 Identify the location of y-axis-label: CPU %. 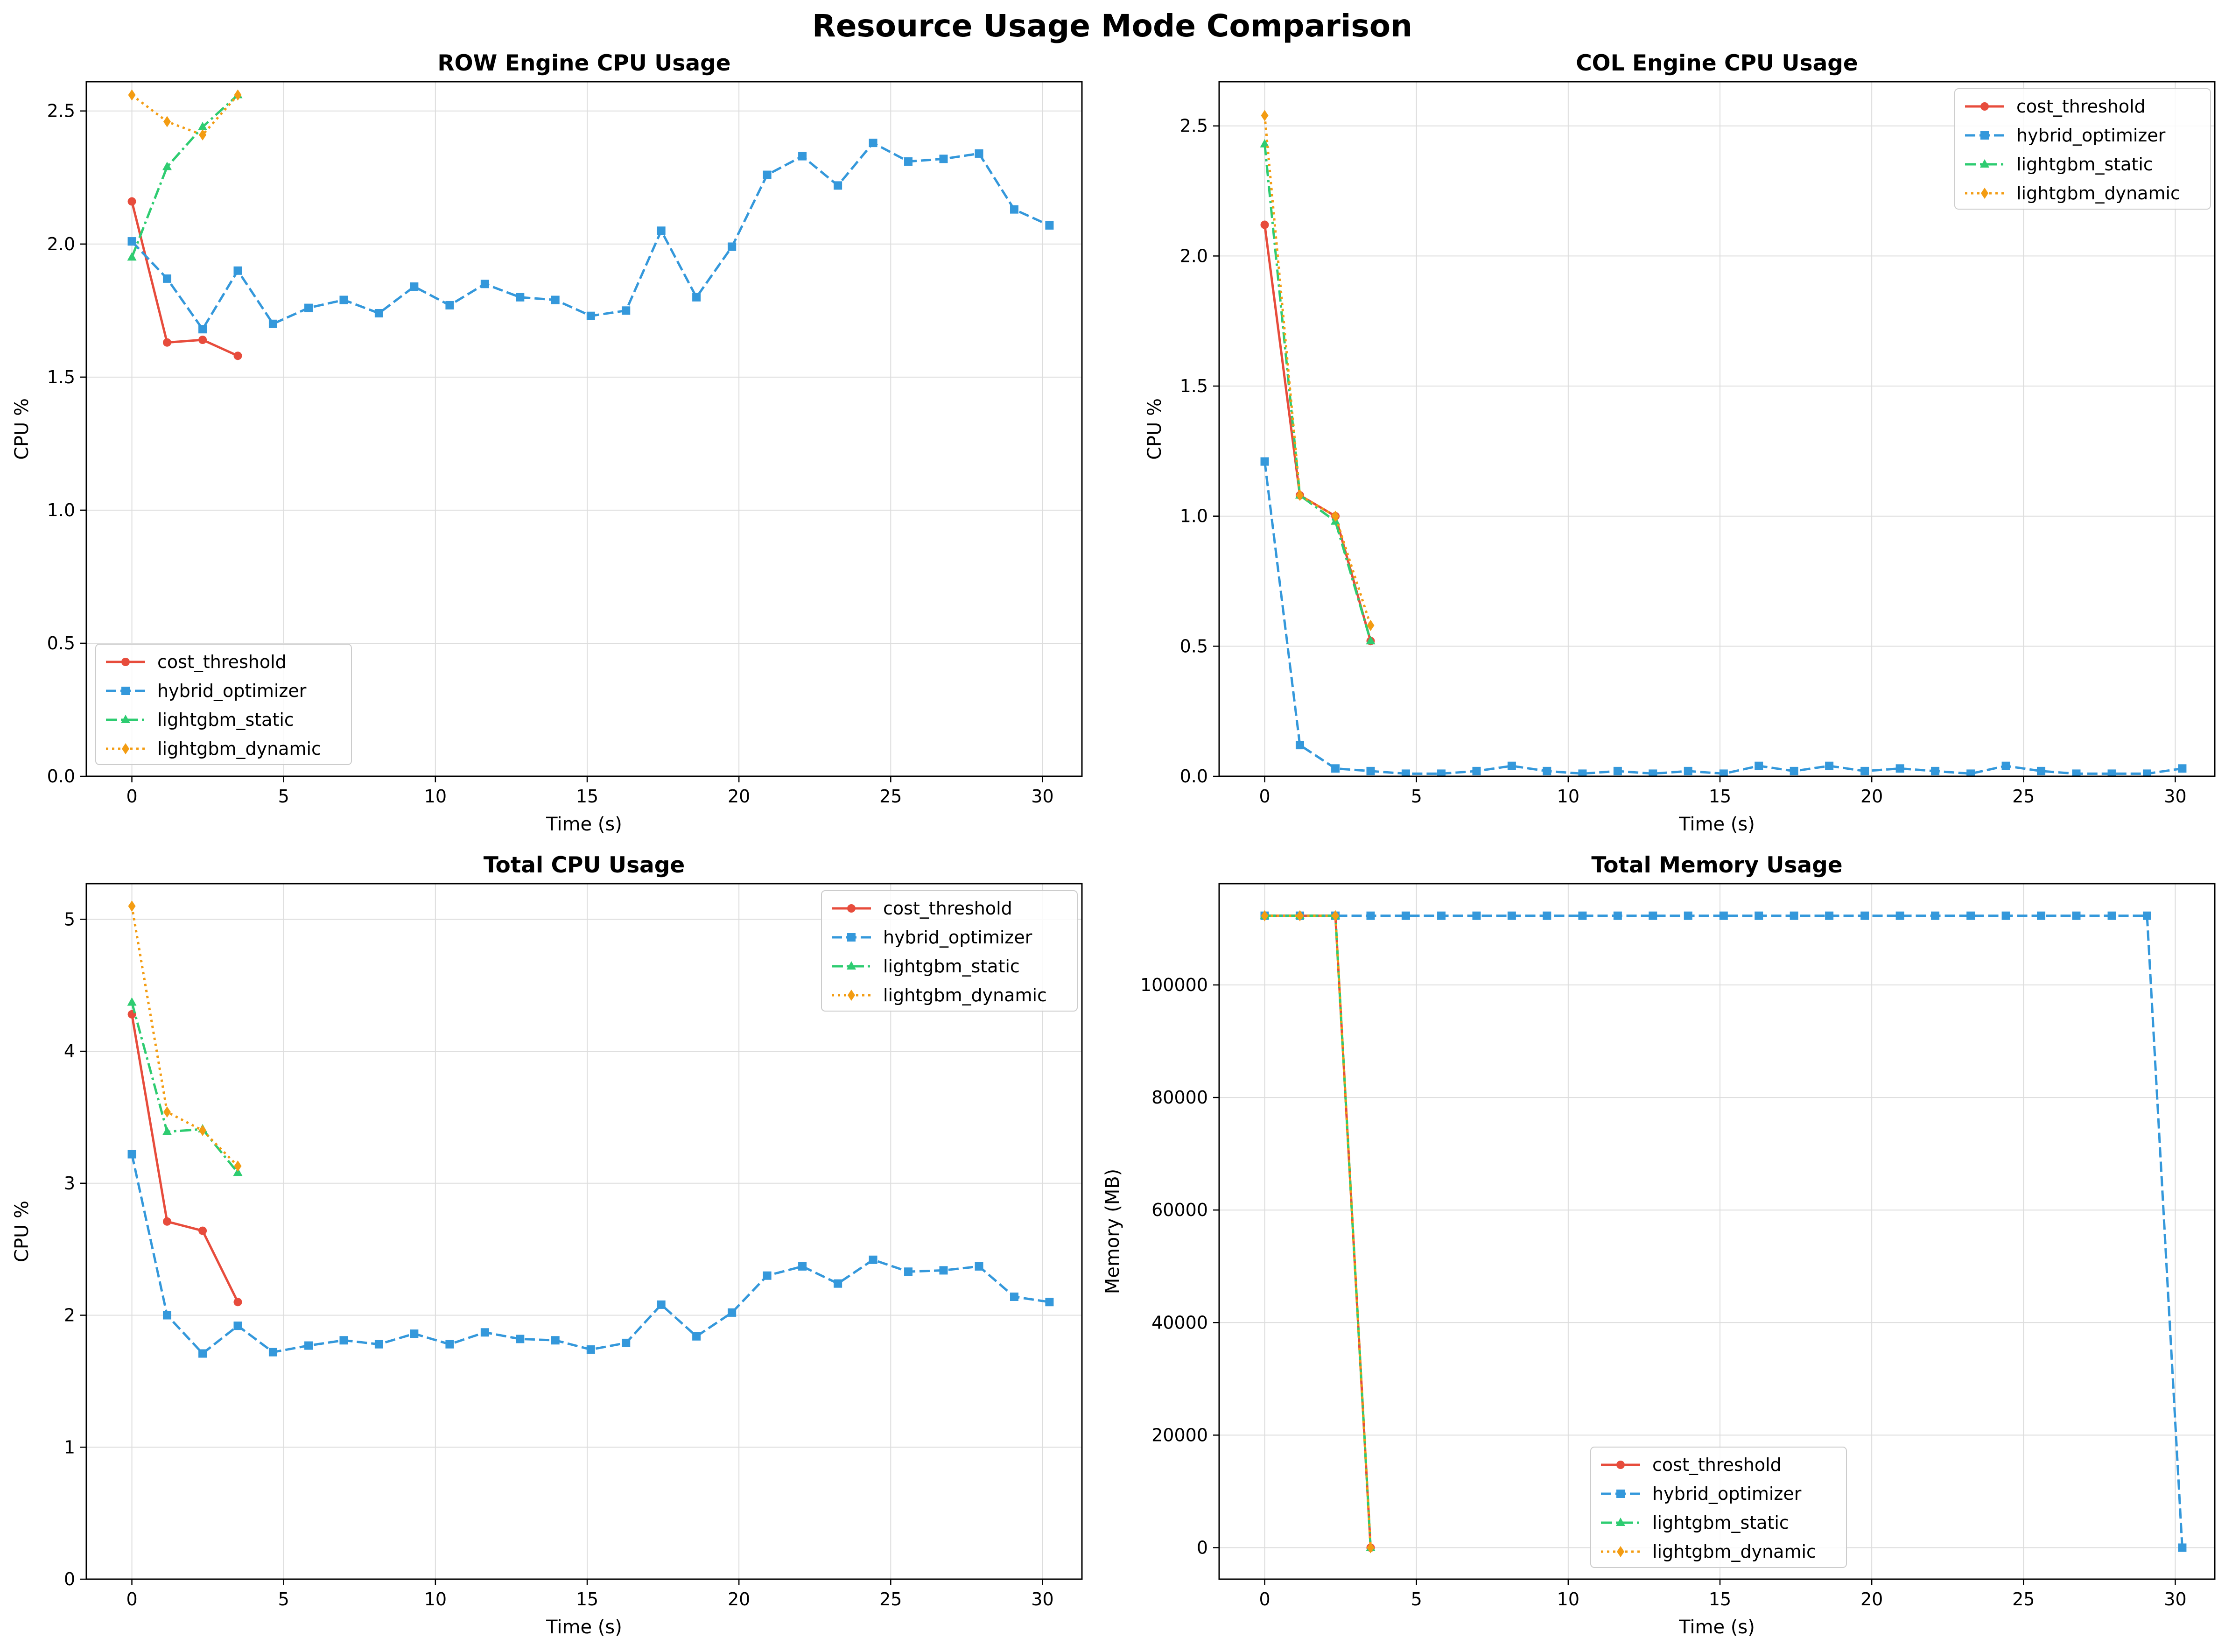
(22, 429).